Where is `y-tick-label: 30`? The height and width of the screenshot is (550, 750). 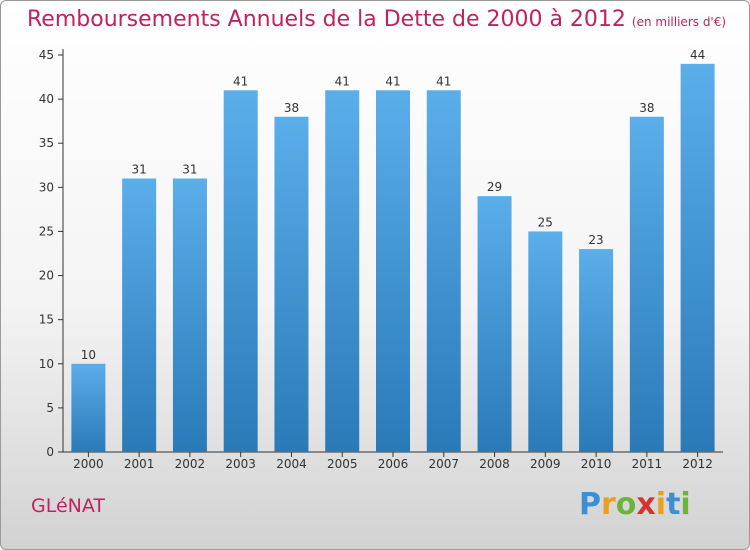
y-tick-label: 30 is located at coordinates (46, 187).